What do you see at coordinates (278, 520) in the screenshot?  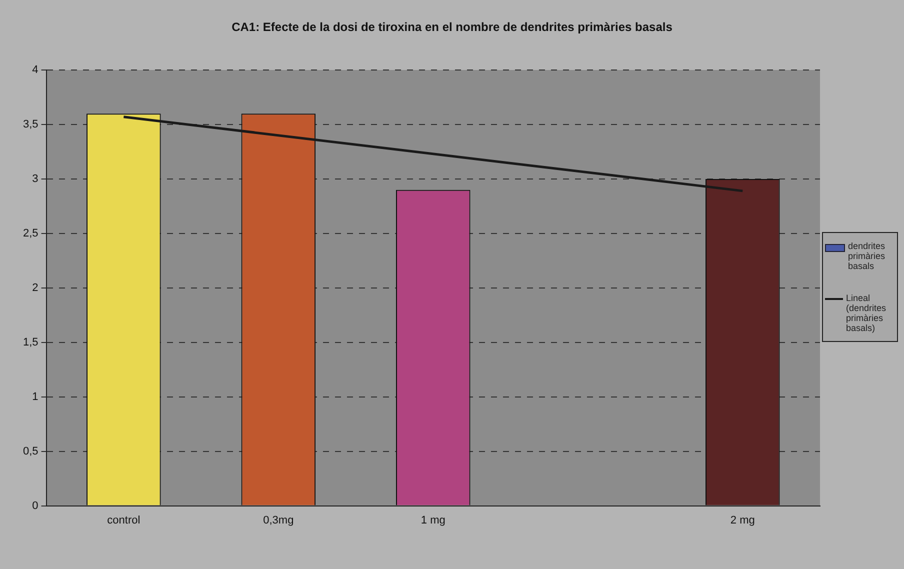 I see `x-tick-label: 0,3mg` at bounding box center [278, 520].